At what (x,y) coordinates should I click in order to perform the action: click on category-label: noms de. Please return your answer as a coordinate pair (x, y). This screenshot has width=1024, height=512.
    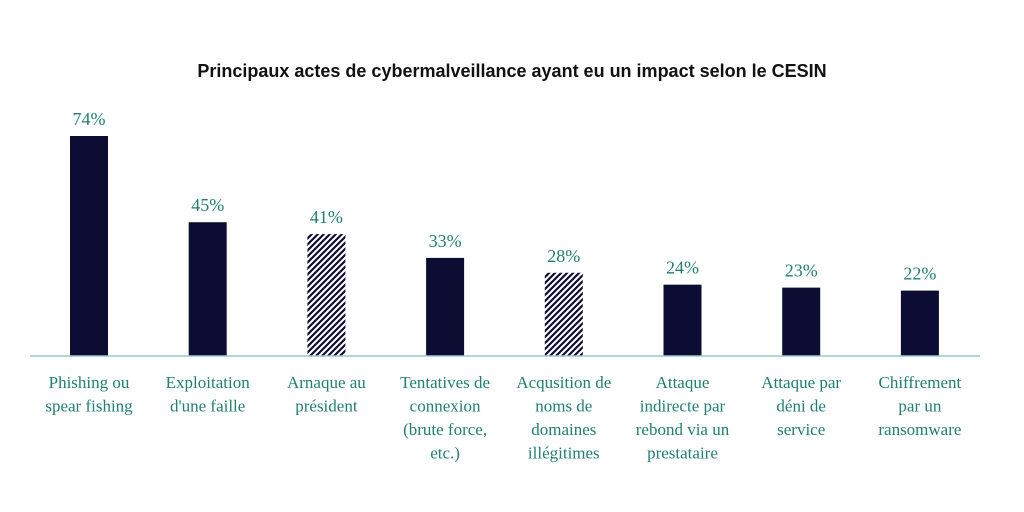
    Looking at the image, I should click on (563, 406).